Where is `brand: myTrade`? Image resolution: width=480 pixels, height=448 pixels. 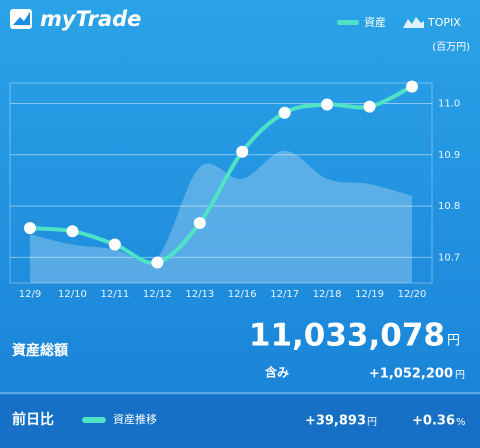
brand: myTrade is located at coordinates (90, 19).